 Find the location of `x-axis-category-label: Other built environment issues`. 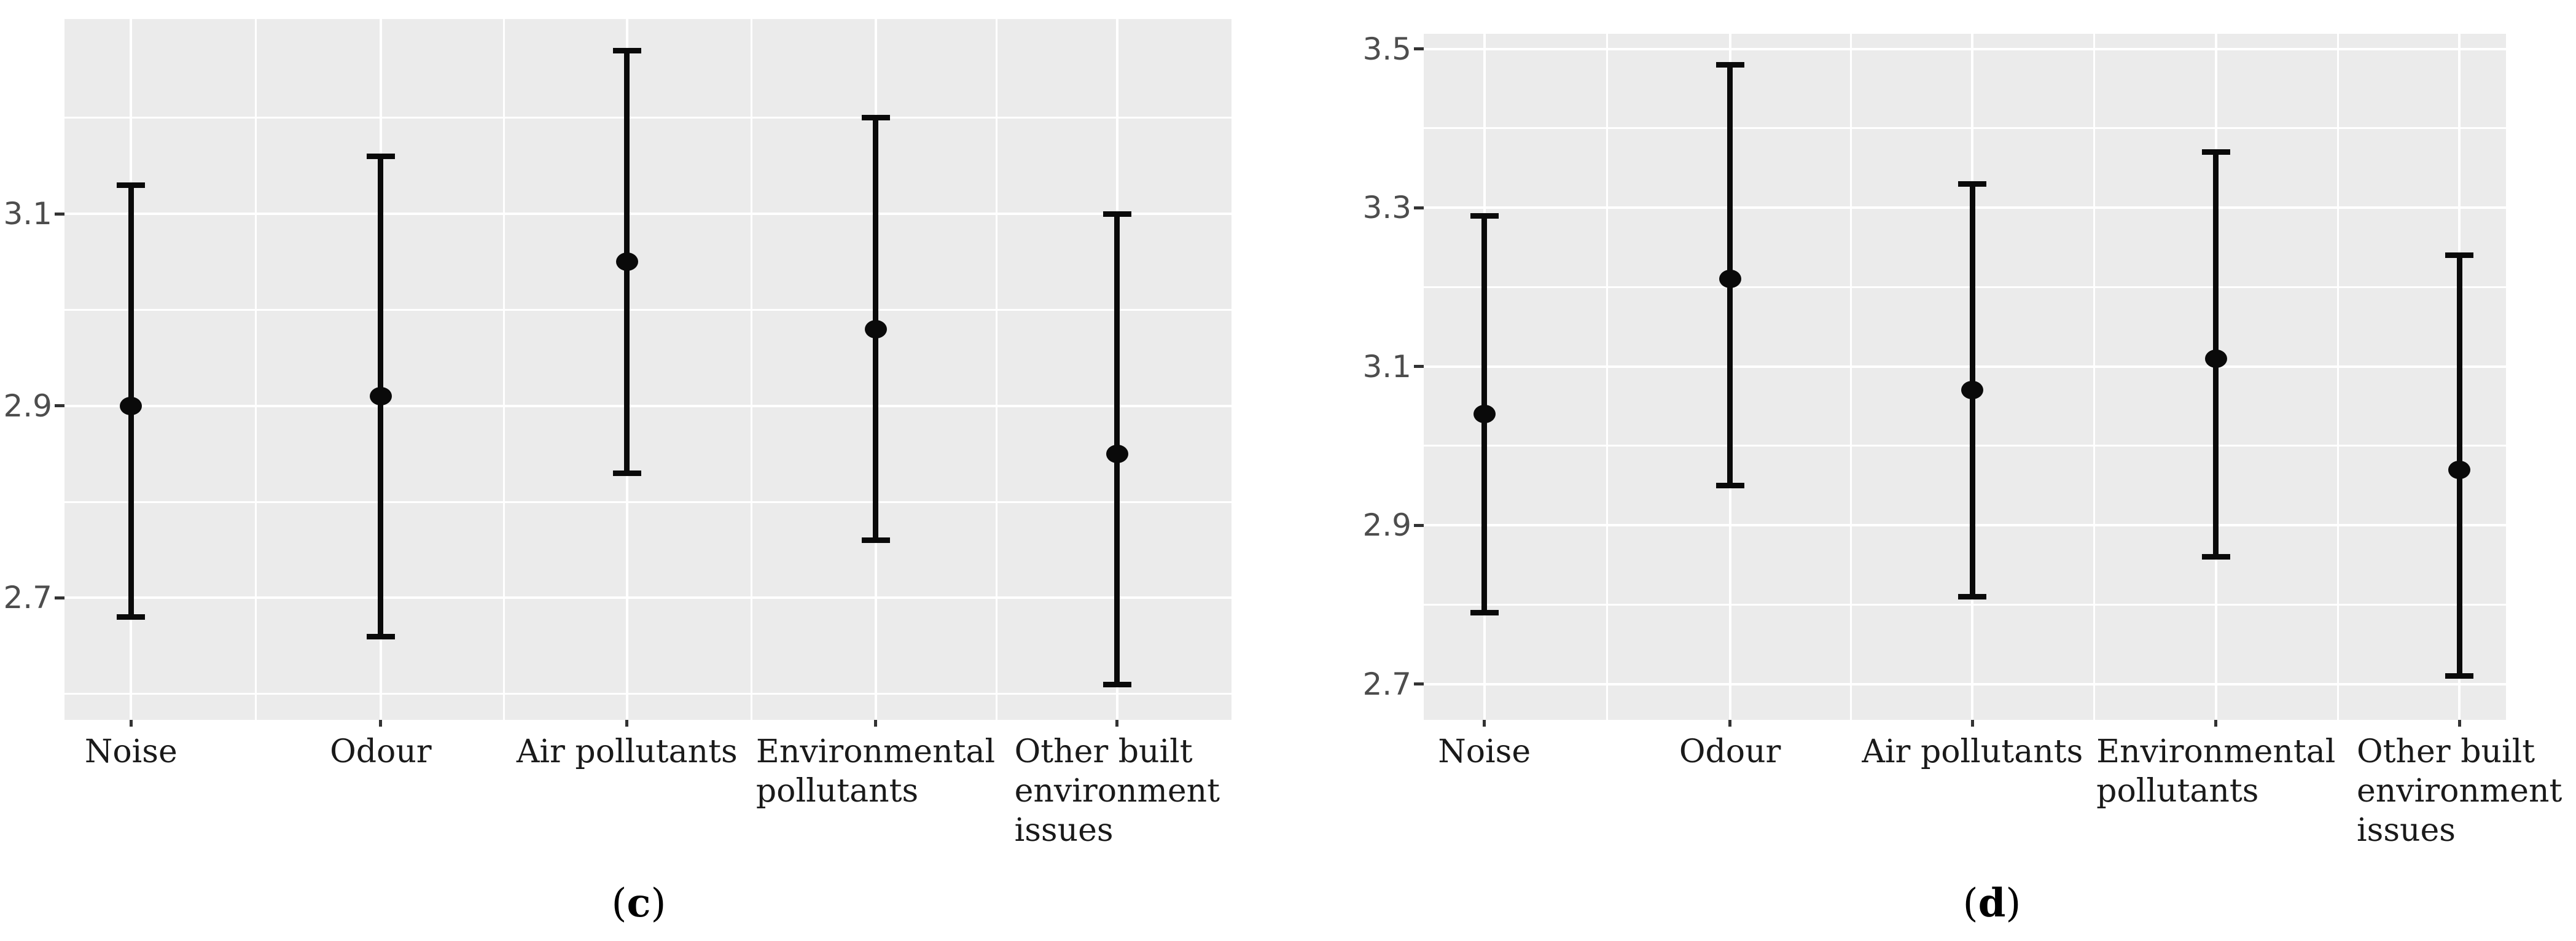

x-axis-category-label: Other built environment issues is located at coordinates (1117, 791).